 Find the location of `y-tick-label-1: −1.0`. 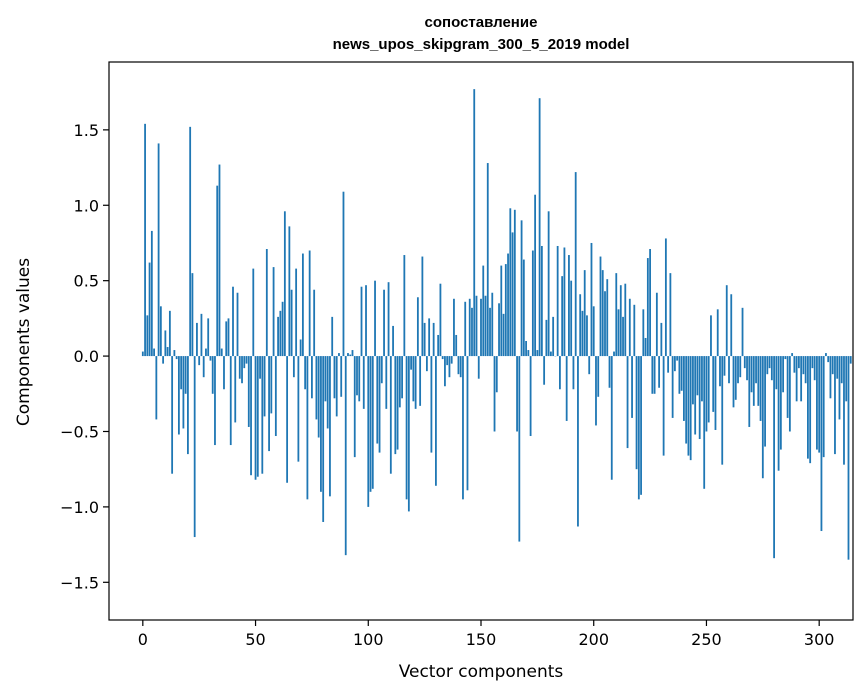

y-tick-label-1: −1.0 is located at coordinates (79, 507).